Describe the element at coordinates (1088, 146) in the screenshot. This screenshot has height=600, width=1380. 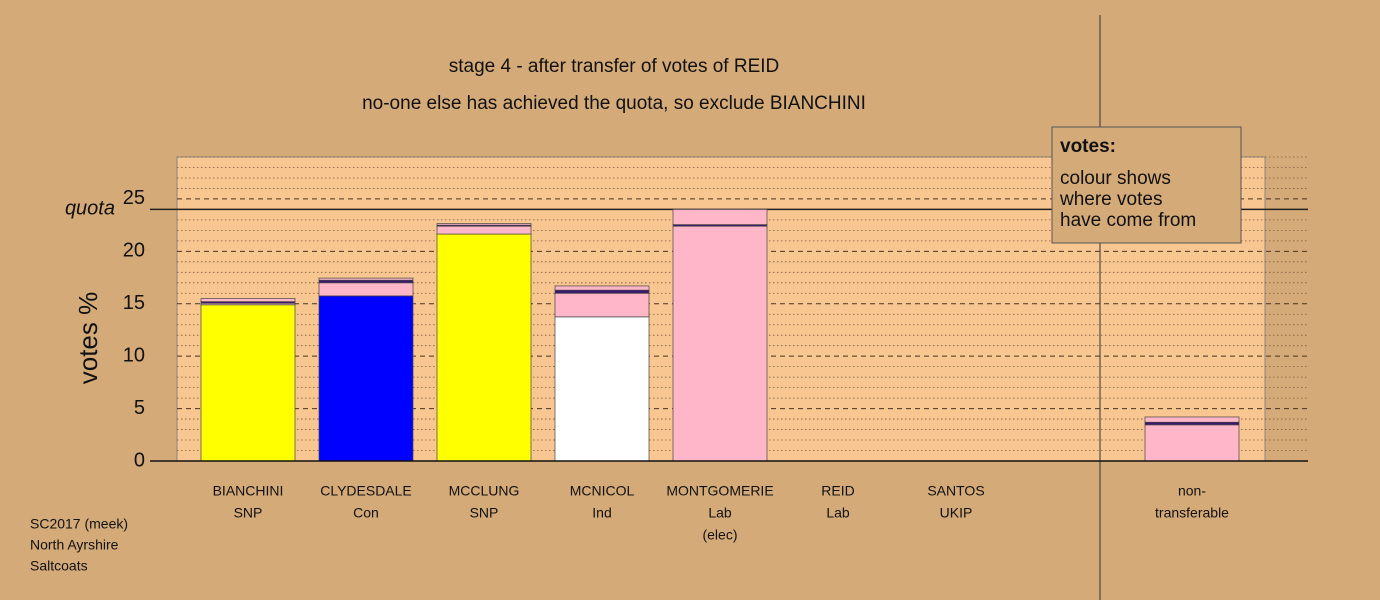
I see `legend-title: votes:` at that location.